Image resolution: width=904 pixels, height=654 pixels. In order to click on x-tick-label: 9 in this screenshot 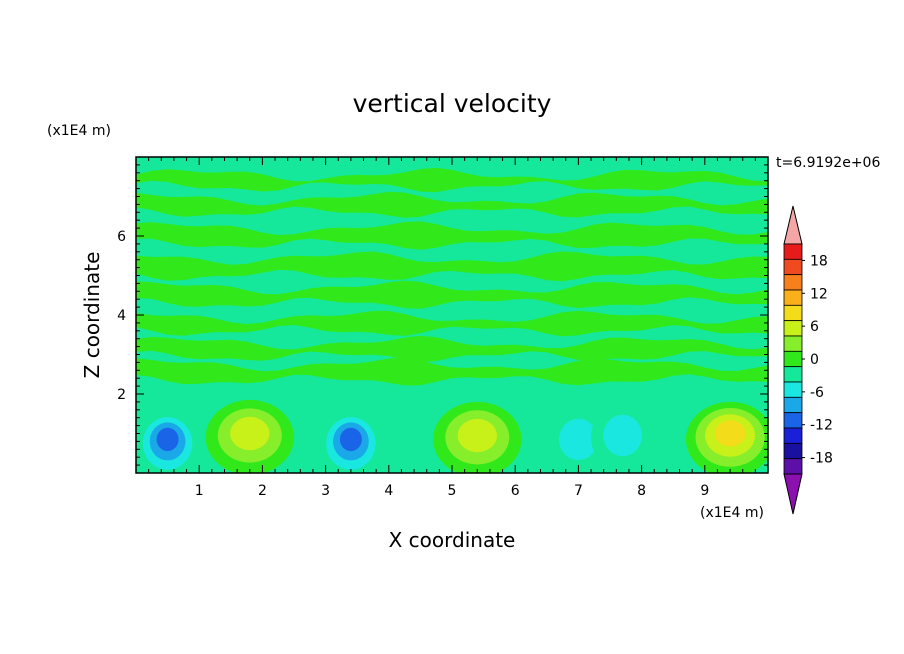, I will do `click(704, 491)`.